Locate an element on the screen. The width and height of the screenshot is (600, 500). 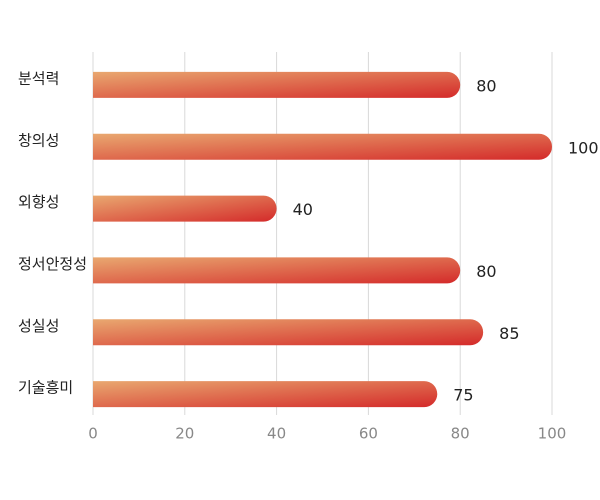
x-tick-label: 40 is located at coordinates (276, 434).